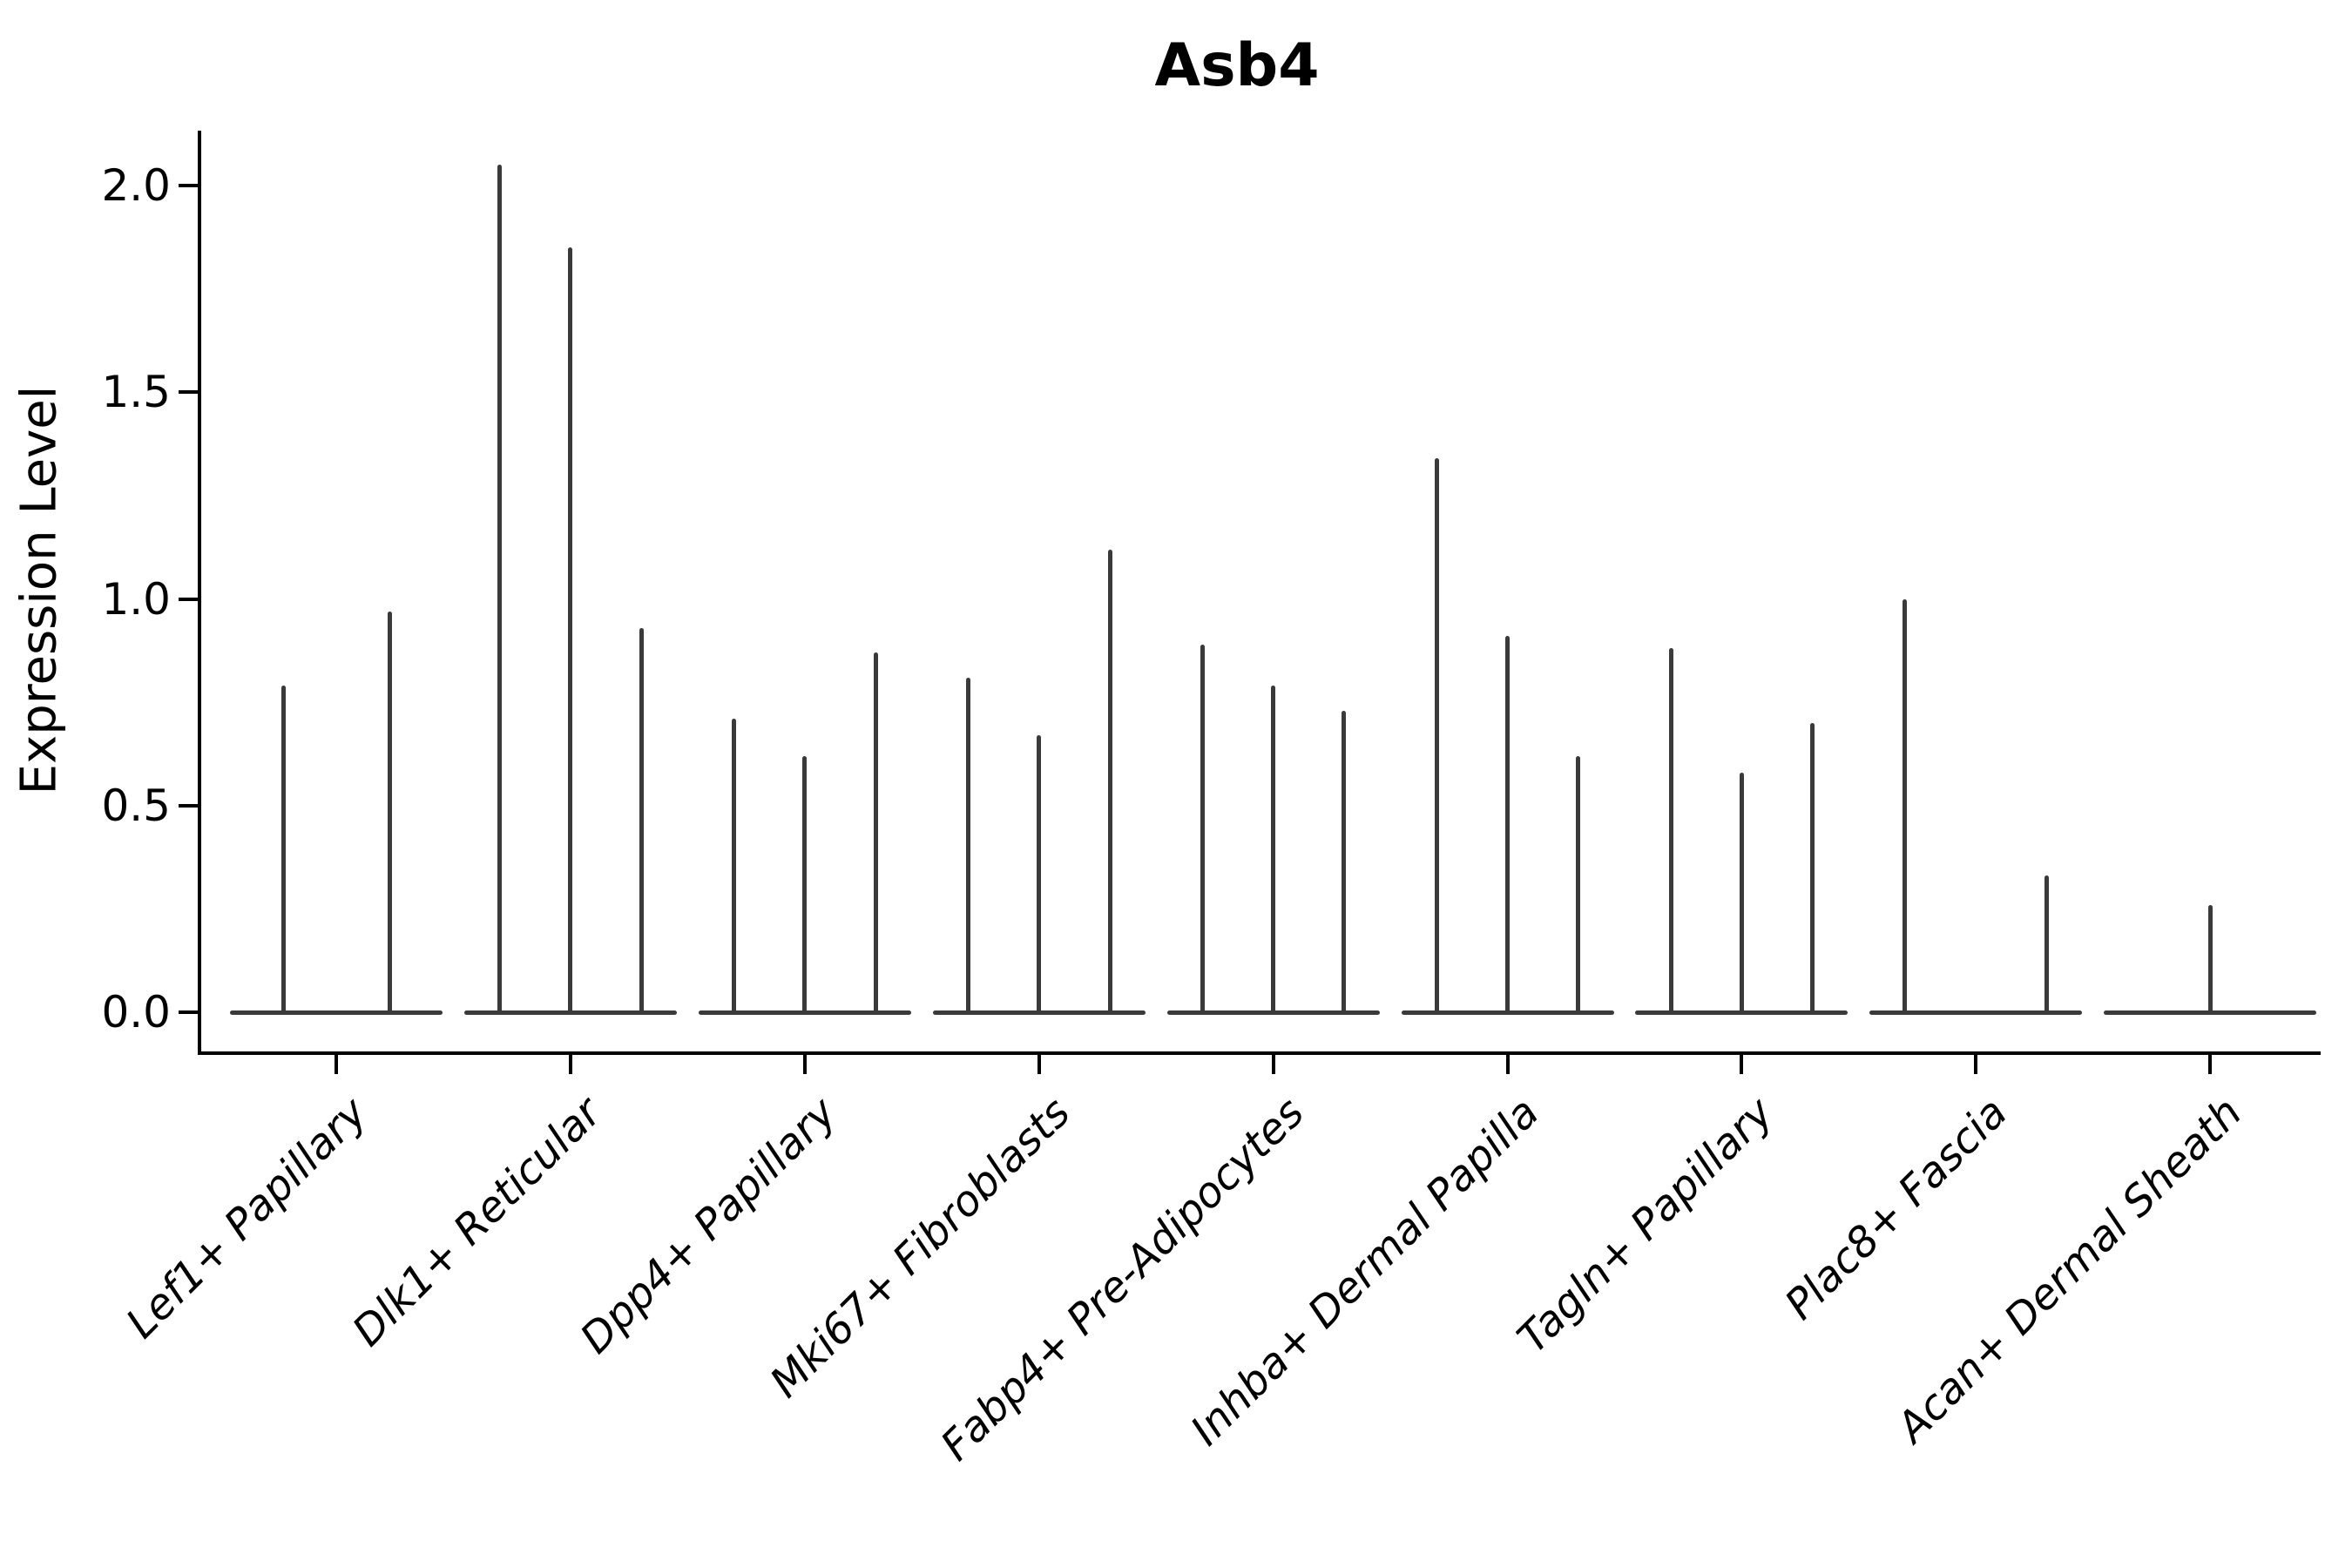 This screenshot has width=2352, height=1568. What do you see at coordinates (136, 393) in the screenshot?
I see `y-tick-label: 1.5` at bounding box center [136, 393].